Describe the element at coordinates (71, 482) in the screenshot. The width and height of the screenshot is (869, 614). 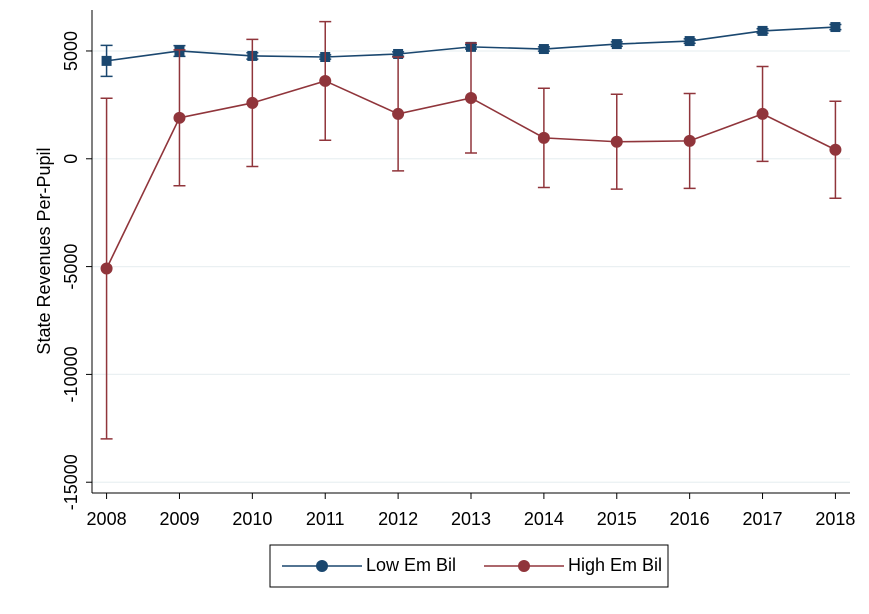
I see `y-tick-label: -15000` at that location.